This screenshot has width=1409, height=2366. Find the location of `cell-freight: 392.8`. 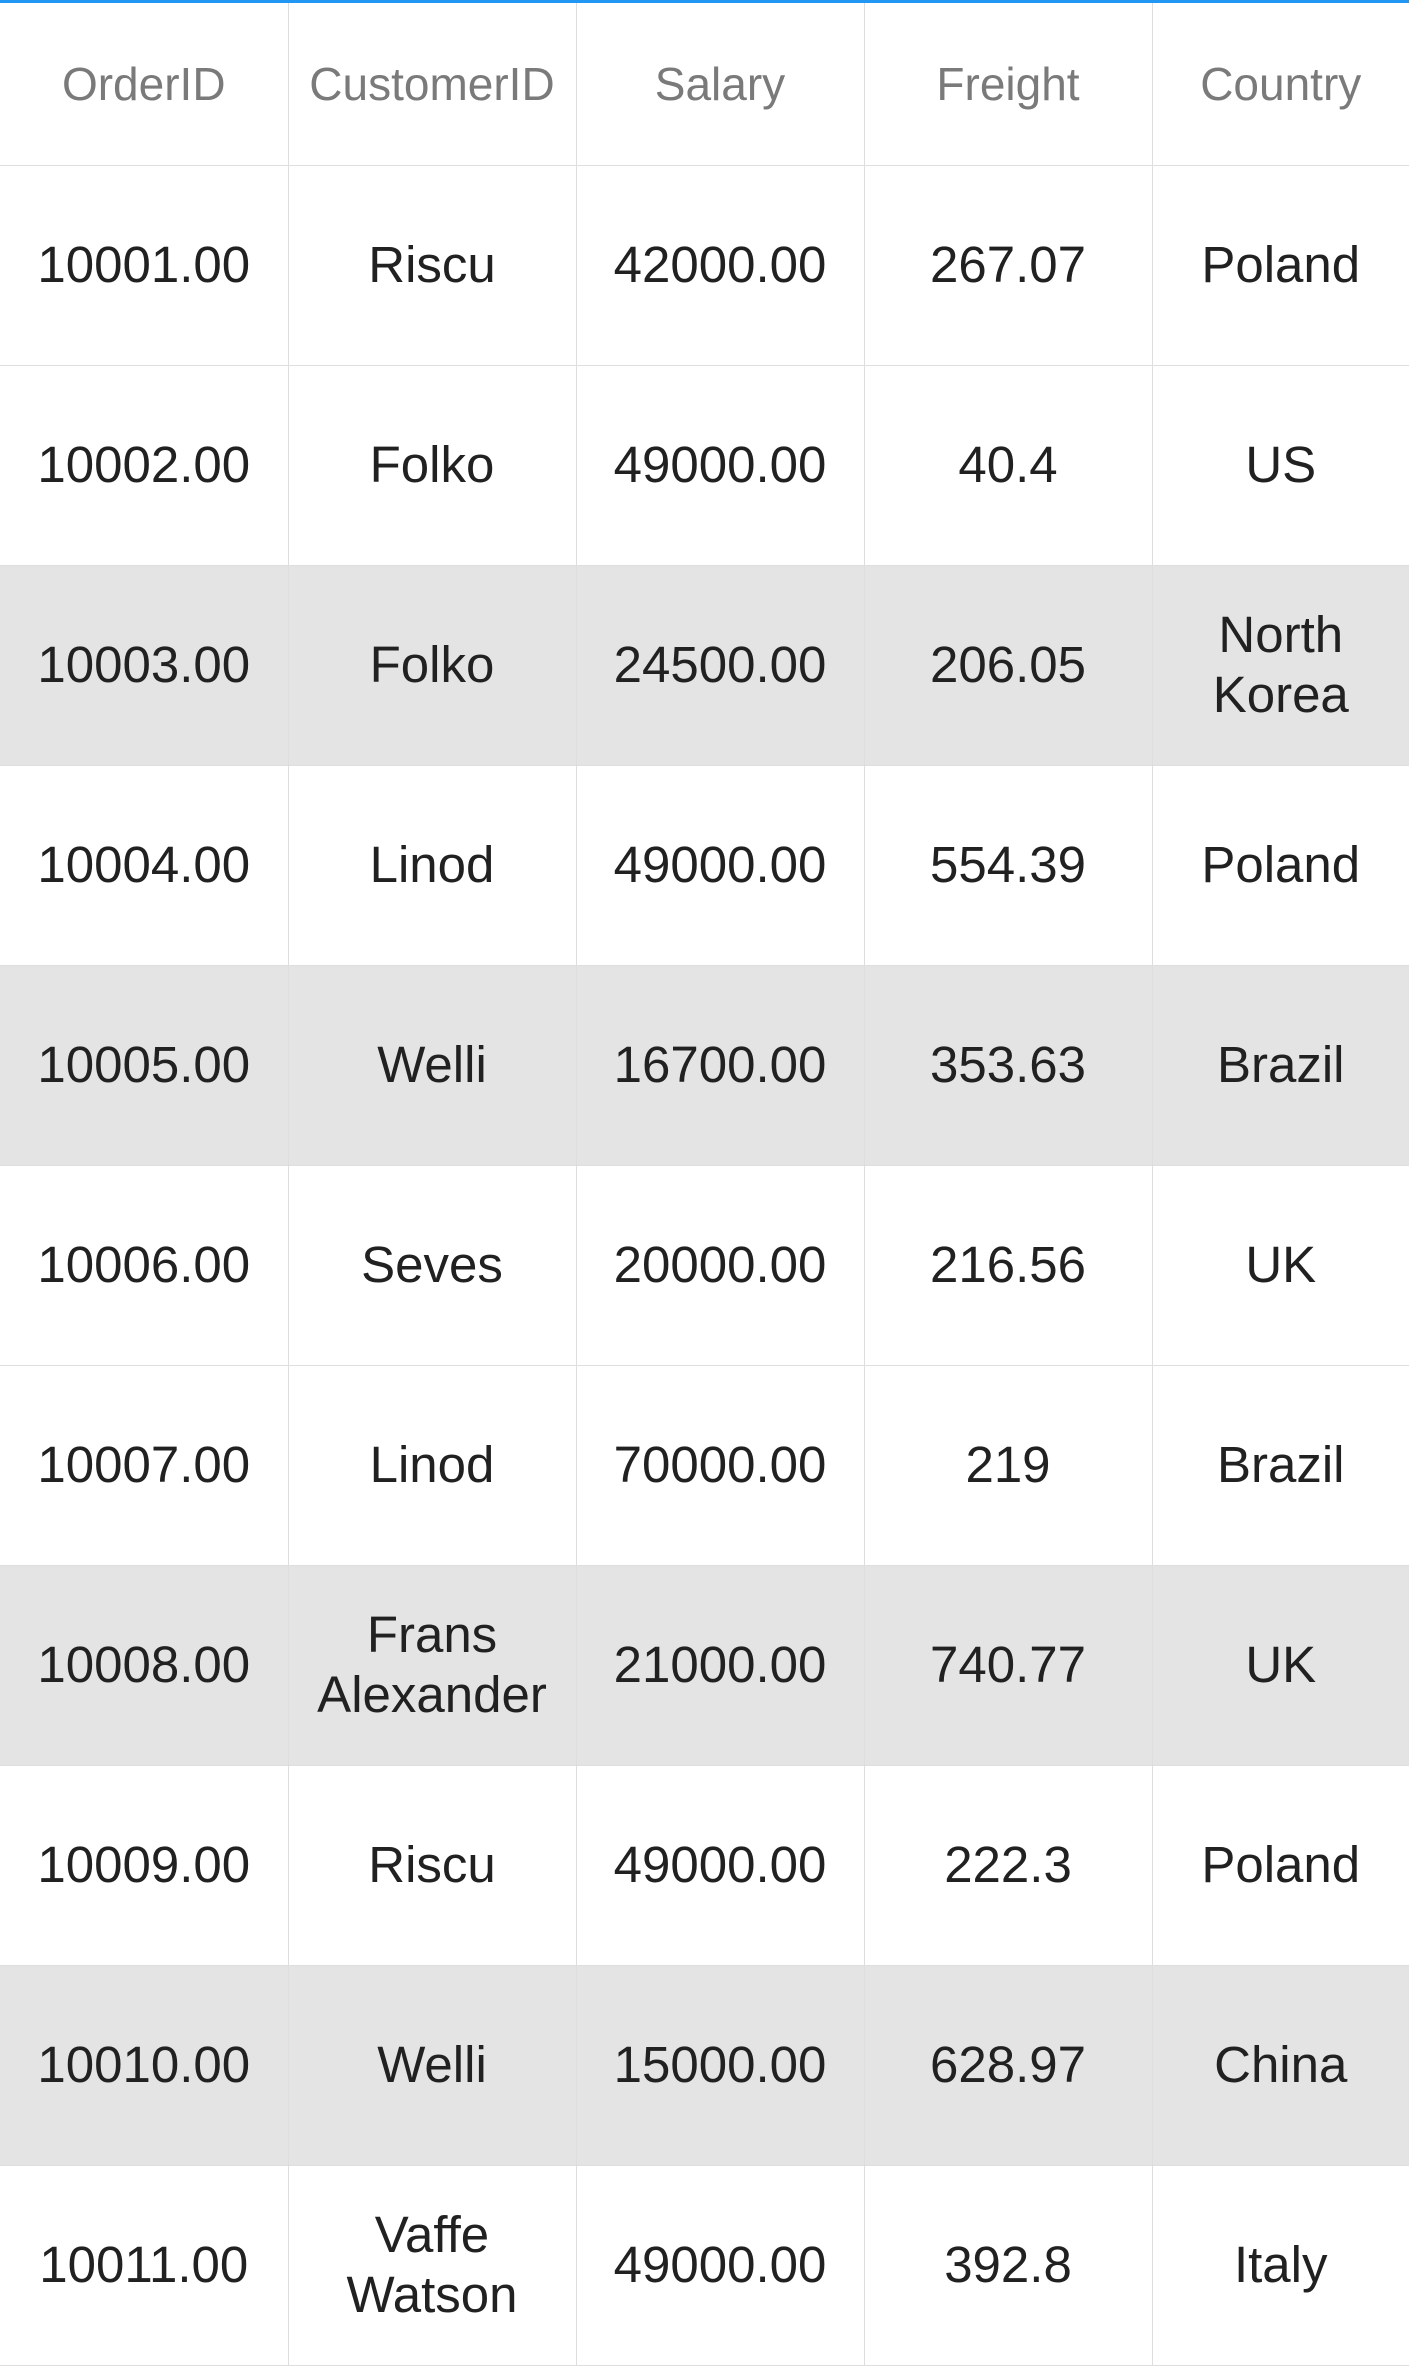

cell-freight: 392.8 is located at coordinates (1008, 2265).